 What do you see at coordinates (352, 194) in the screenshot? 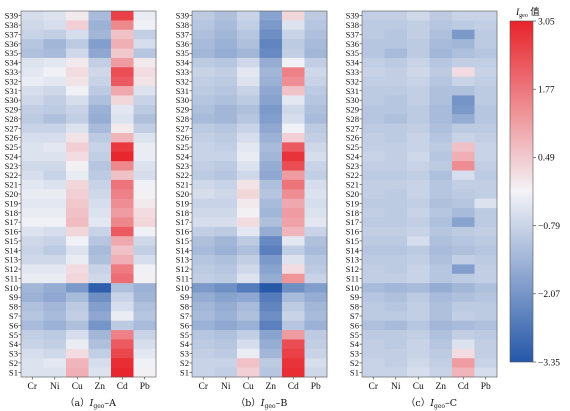
I see `y-tick-label: S20` at bounding box center [352, 194].